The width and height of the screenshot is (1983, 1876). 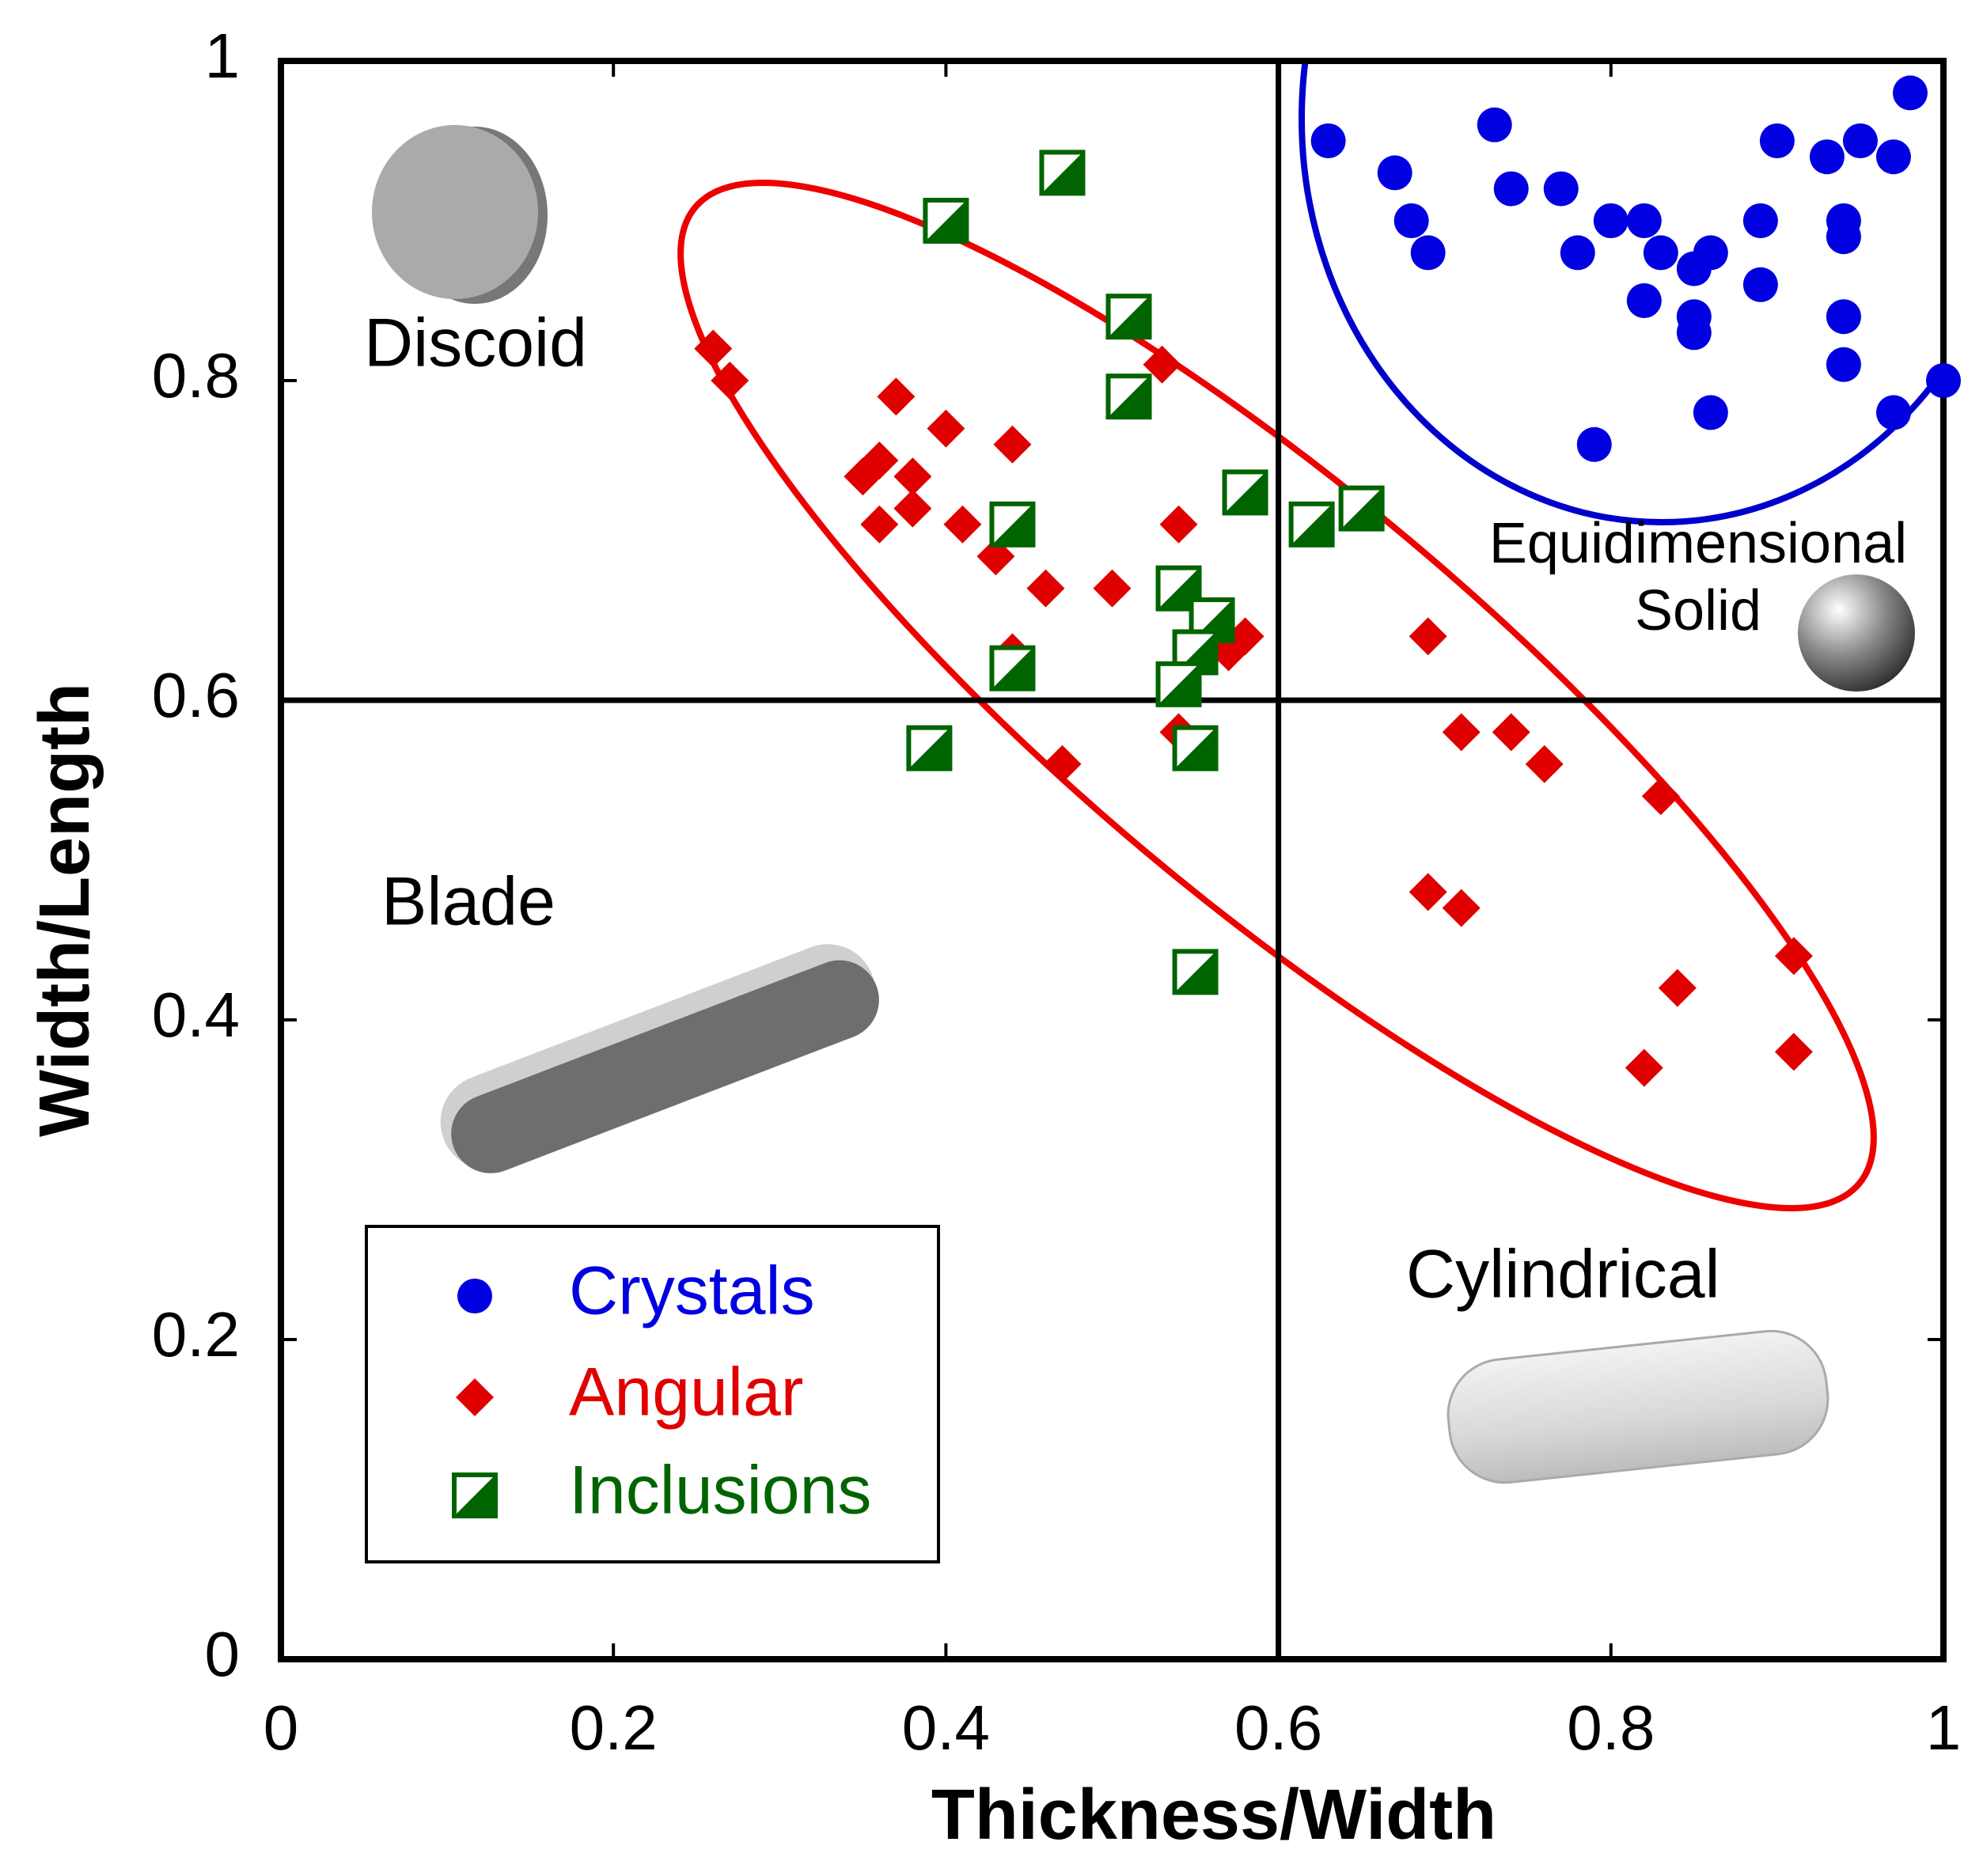 I want to click on crystals-envelope, so click(x=1621, y=293).